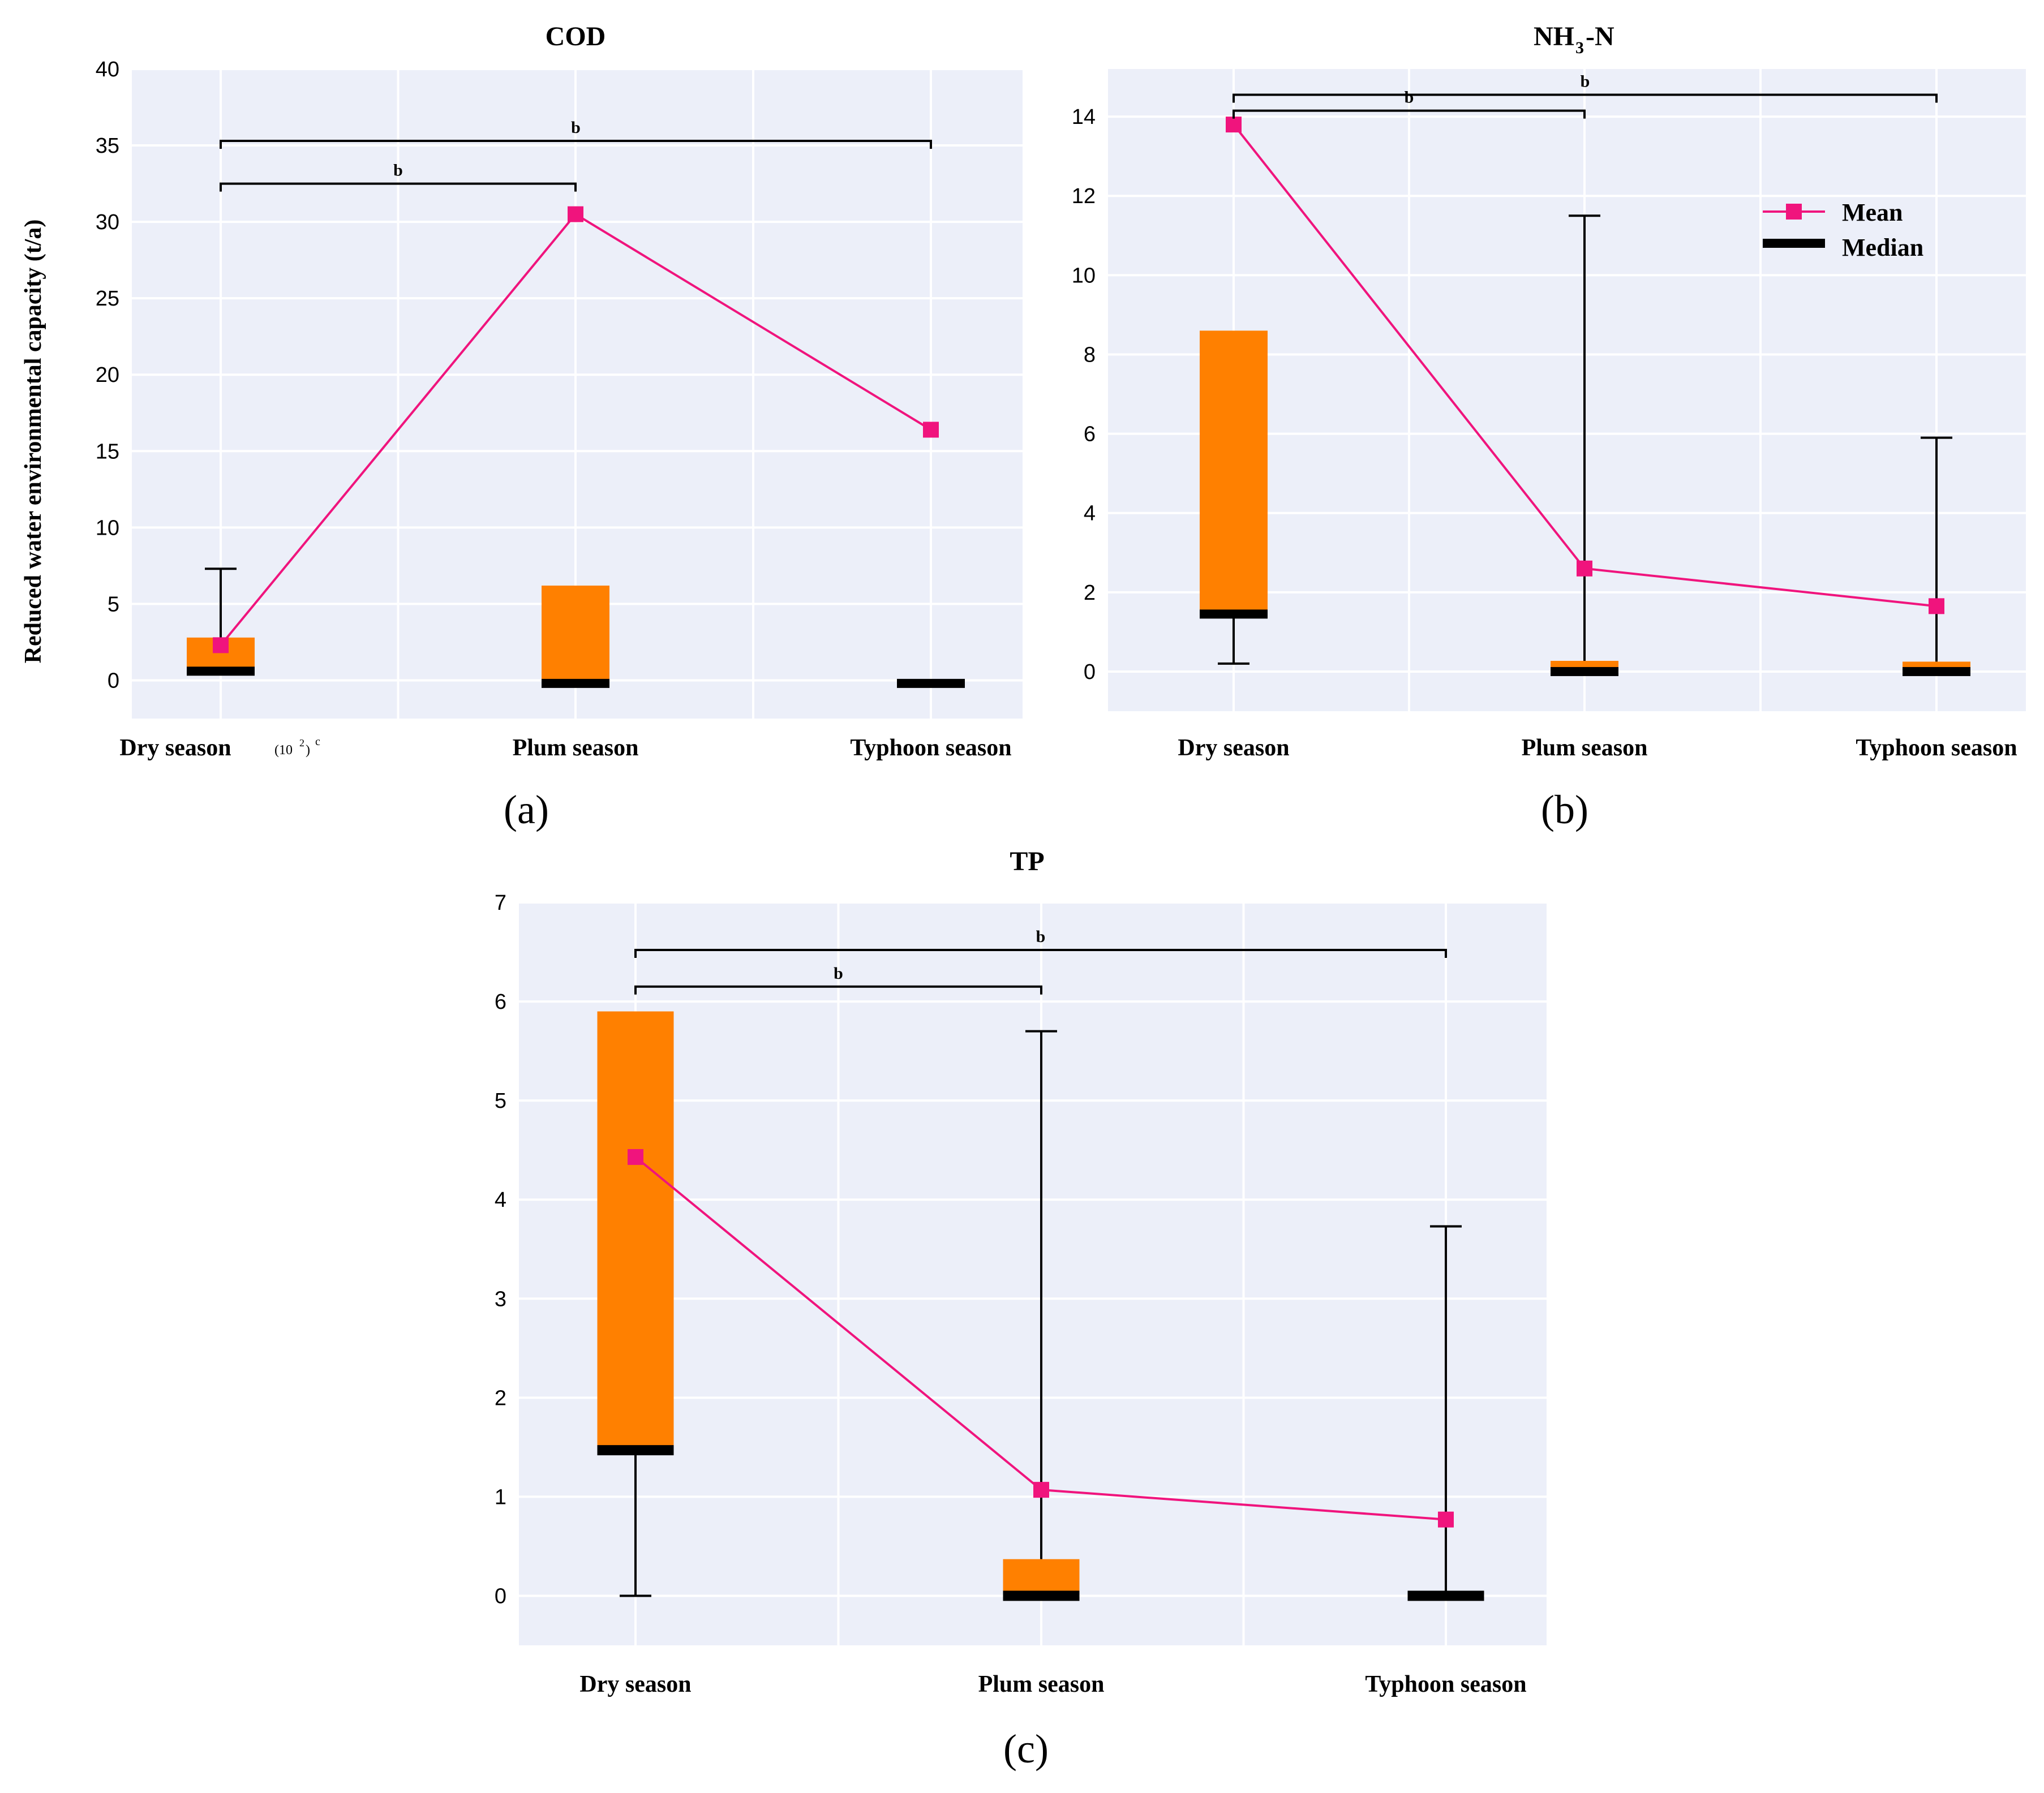  Describe the element at coordinates (1882, 247) in the screenshot. I see `legend-median-label: Median` at that location.